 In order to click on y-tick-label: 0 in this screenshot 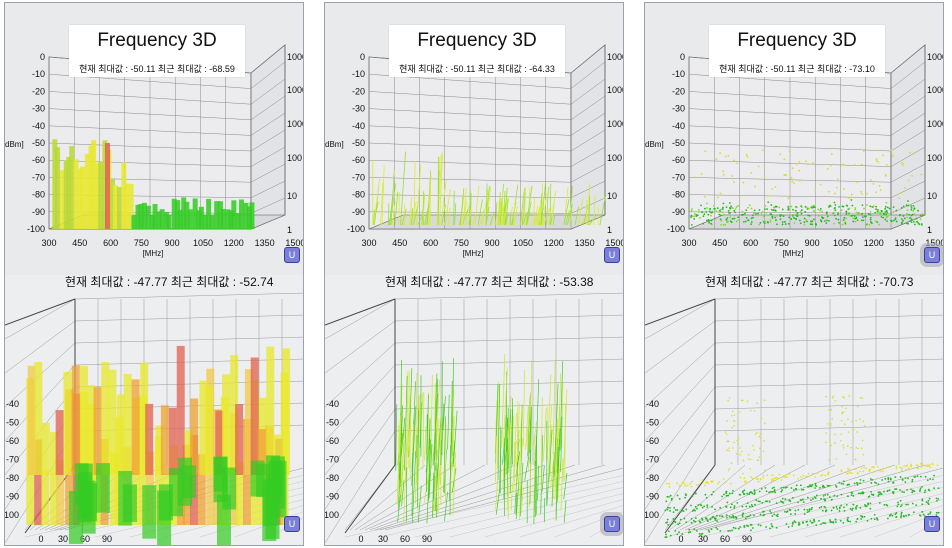, I will do `click(682, 57)`.